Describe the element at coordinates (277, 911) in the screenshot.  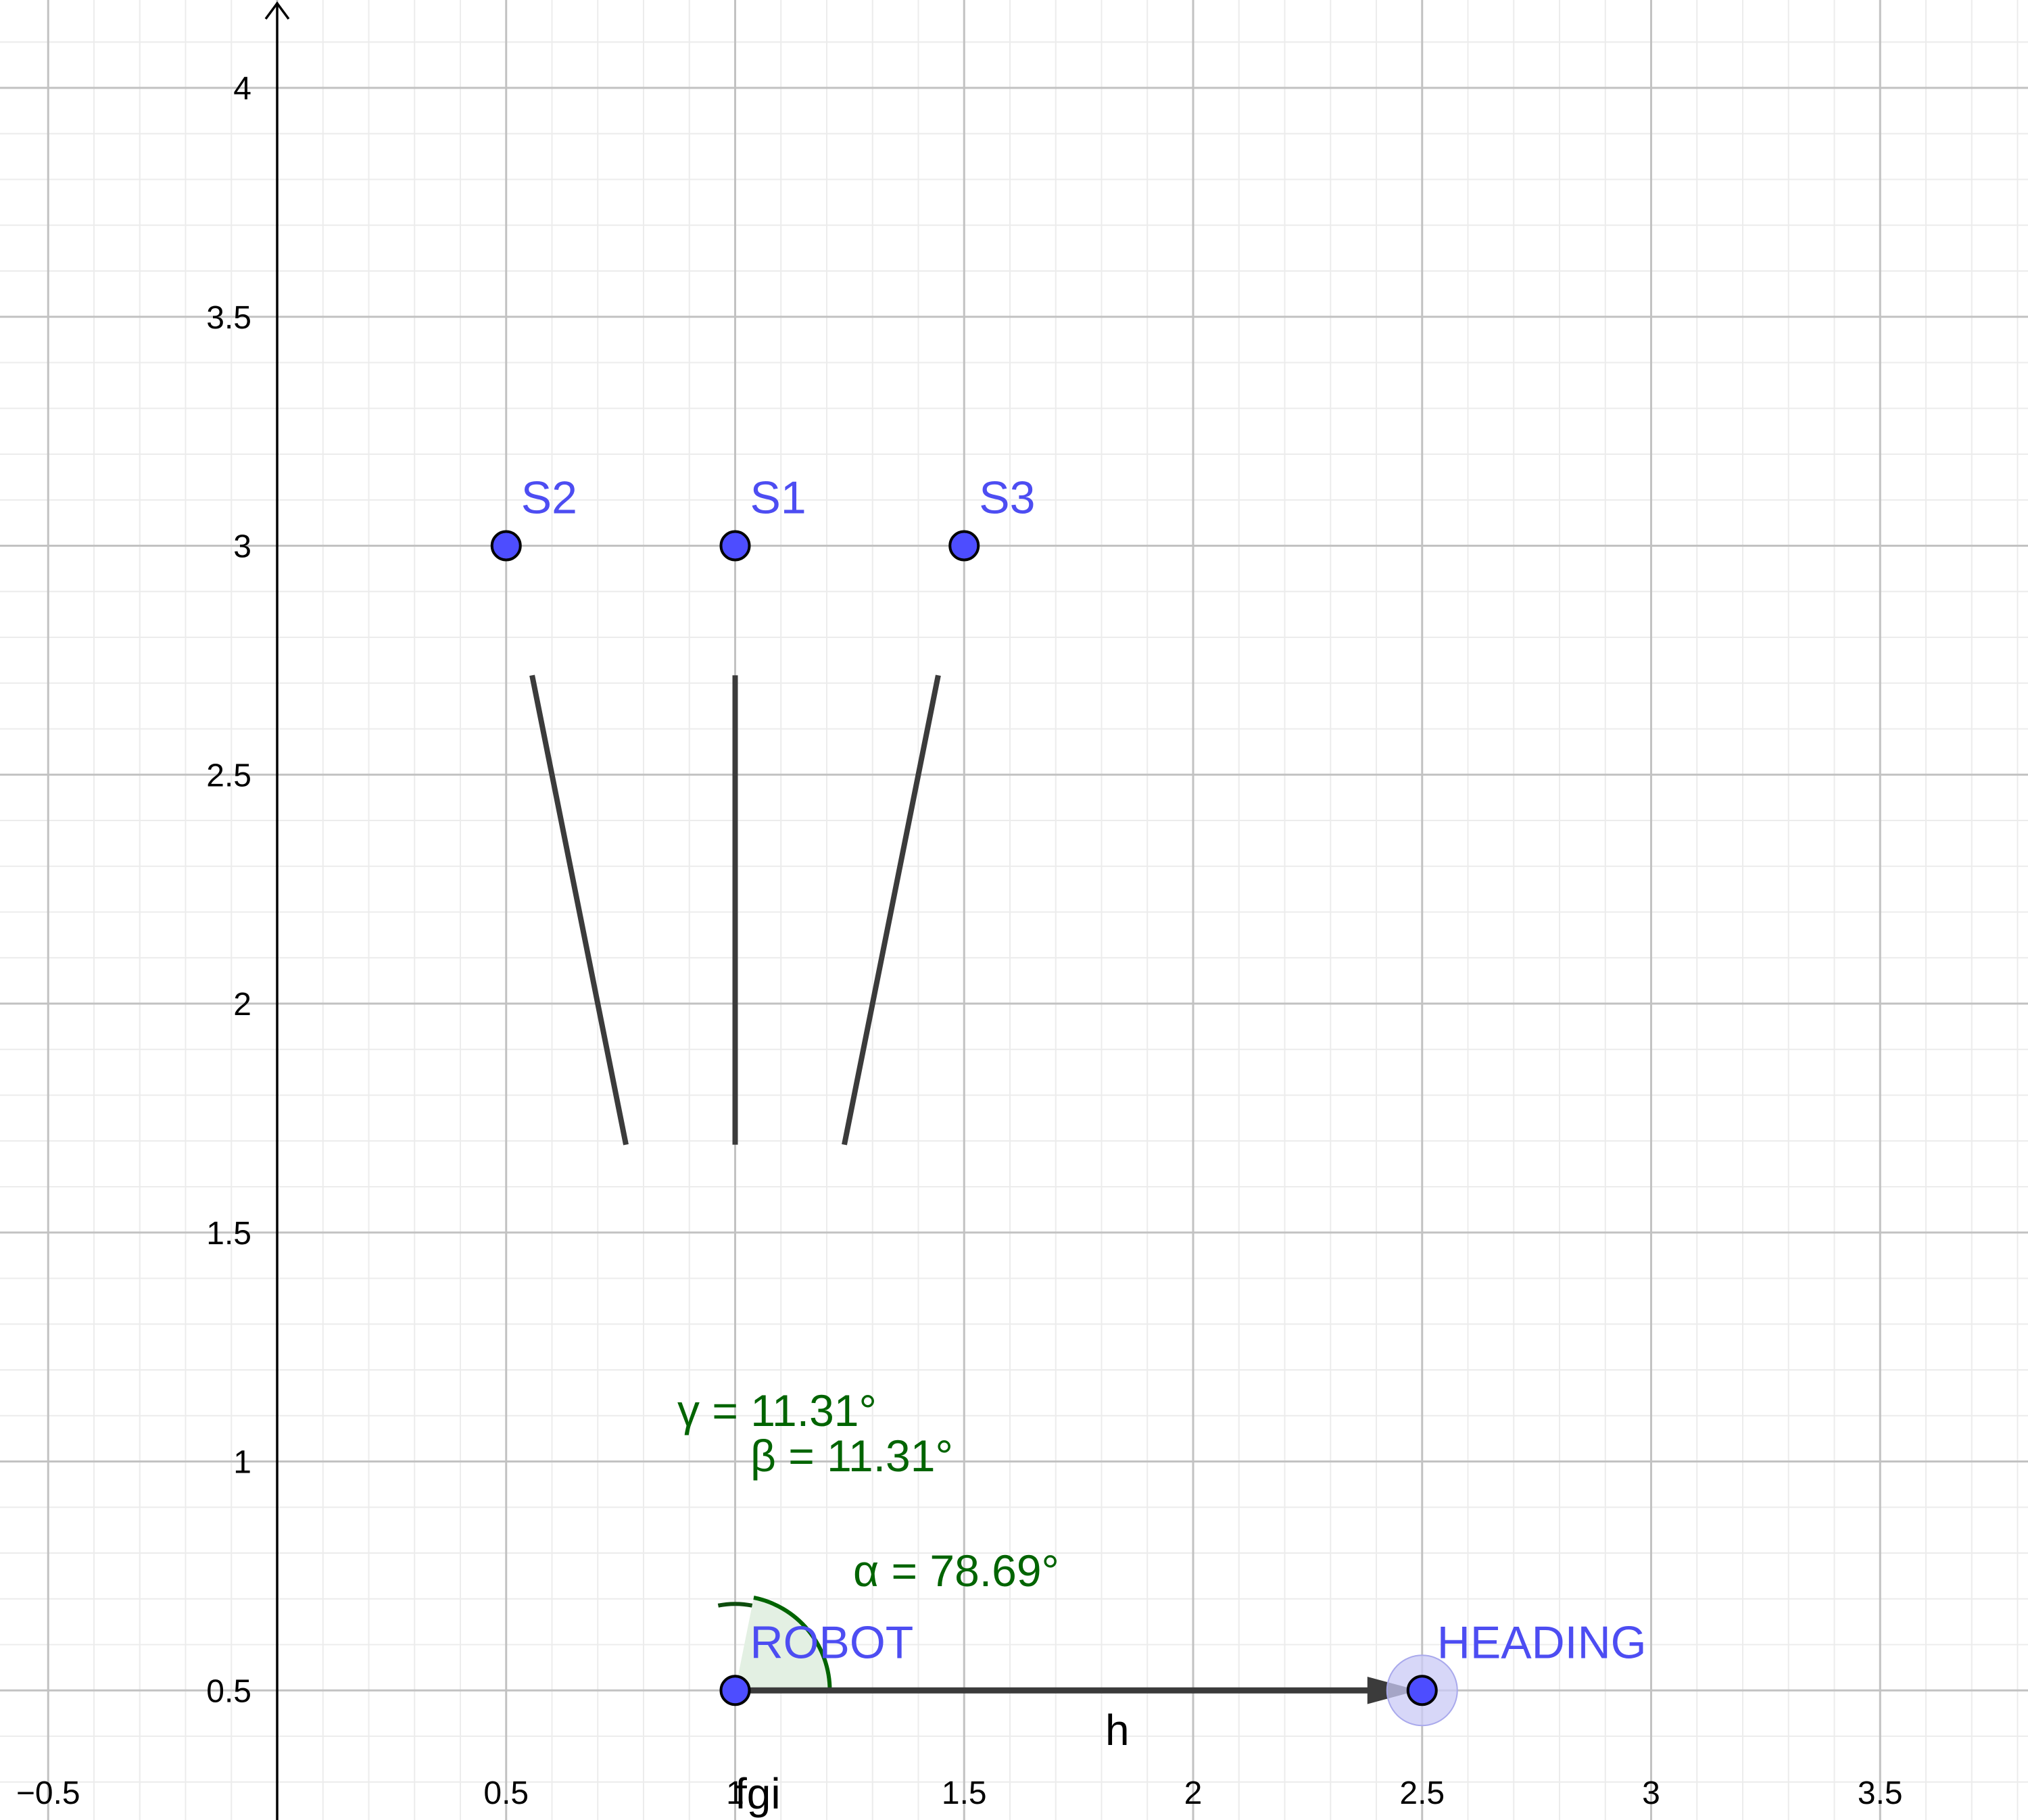
I see `axes` at that location.